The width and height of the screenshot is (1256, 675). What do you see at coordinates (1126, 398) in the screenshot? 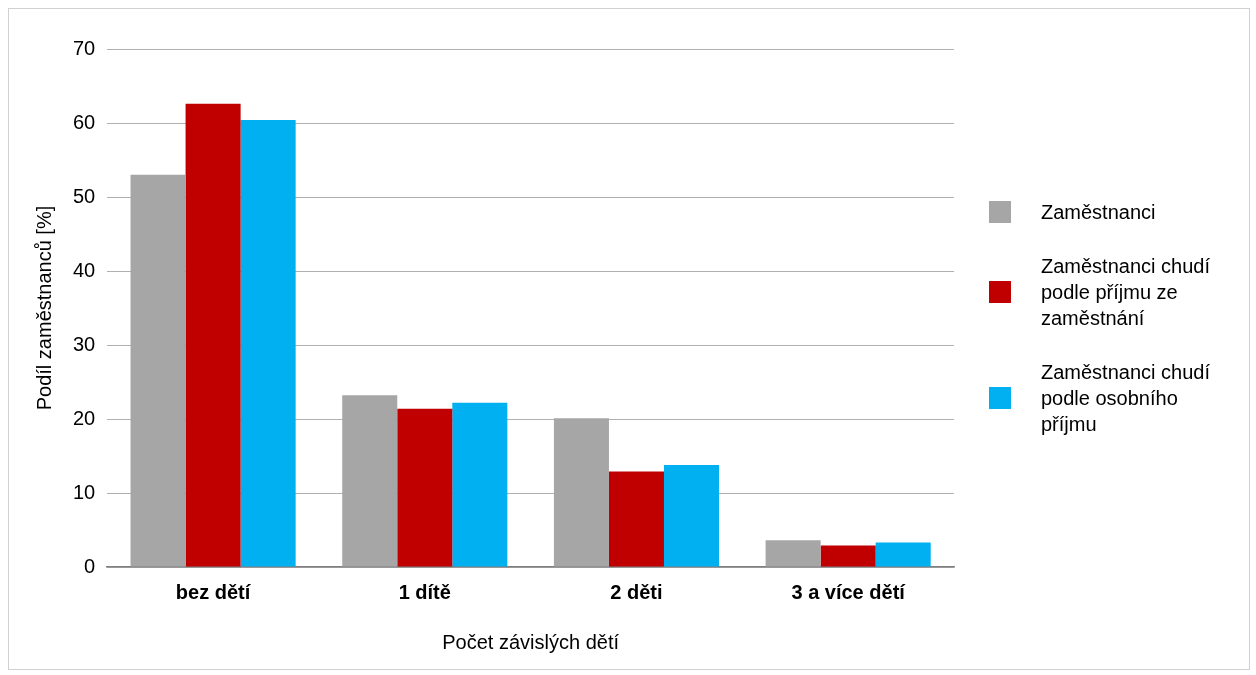
I see `legend-label: Zaměstnanci chudí podle osobního příjmu` at bounding box center [1126, 398].